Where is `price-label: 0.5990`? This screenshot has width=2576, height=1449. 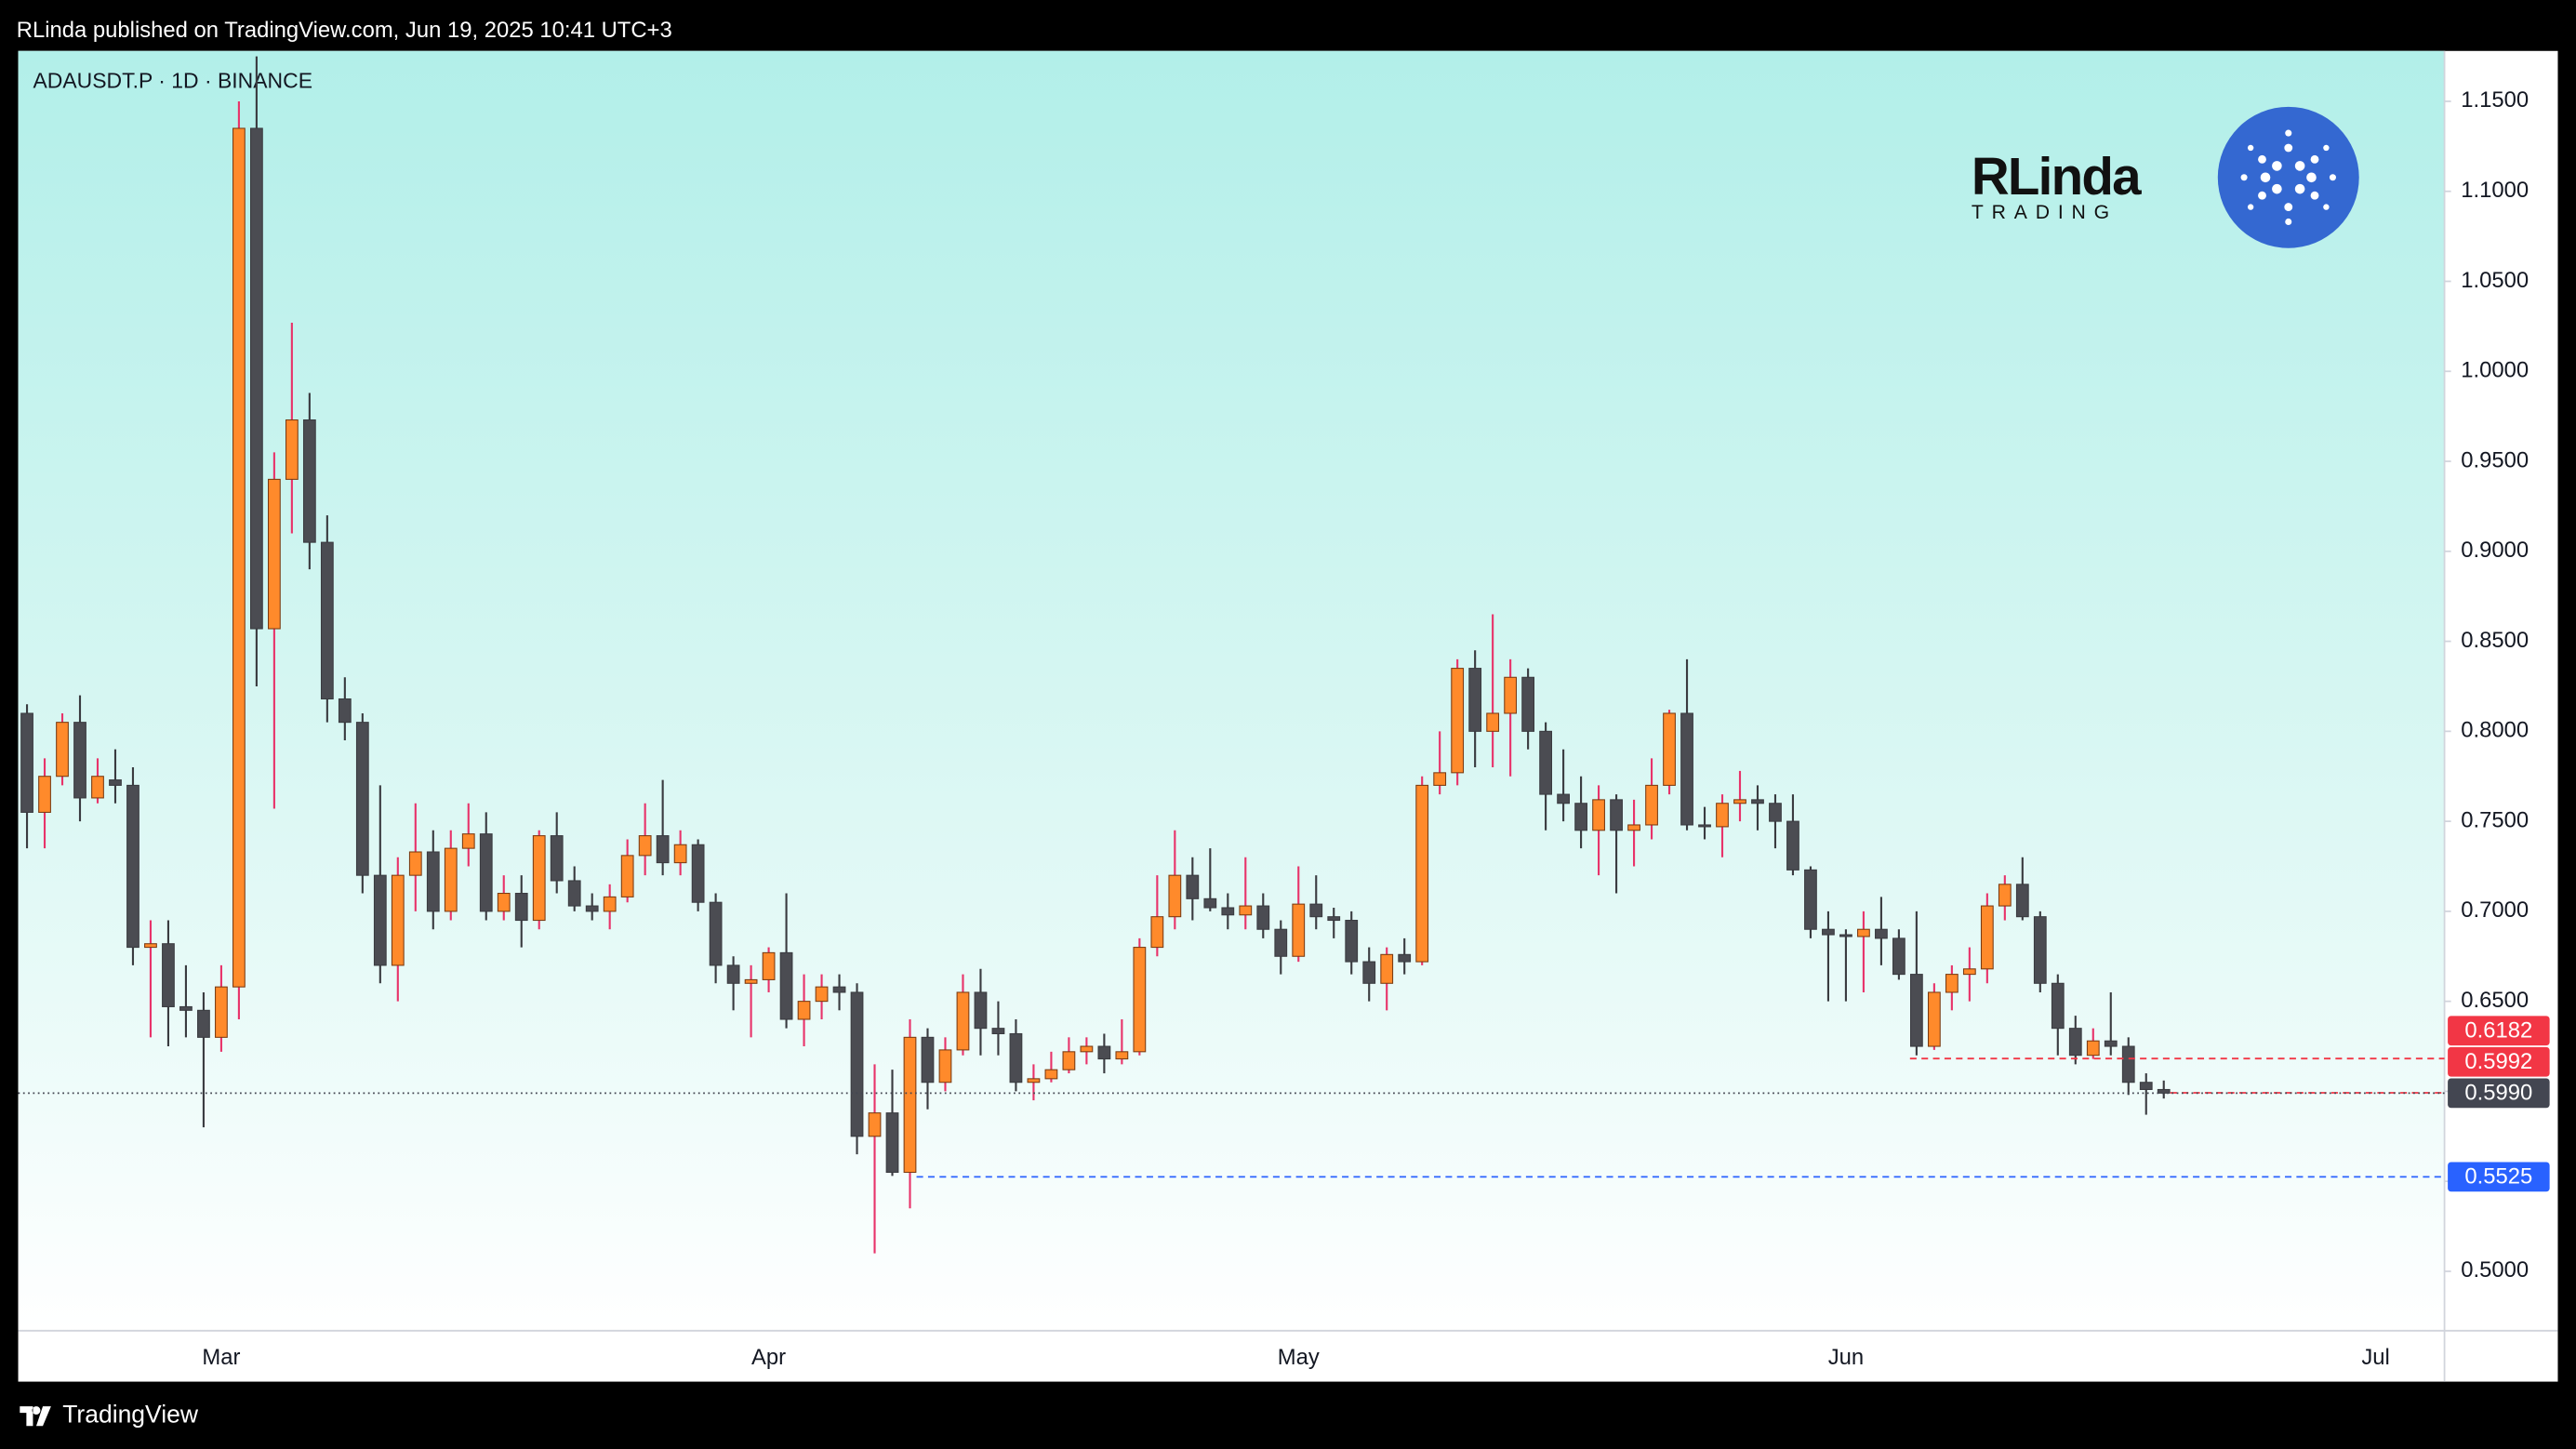 price-label: 0.5990 is located at coordinates (2498, 1093).